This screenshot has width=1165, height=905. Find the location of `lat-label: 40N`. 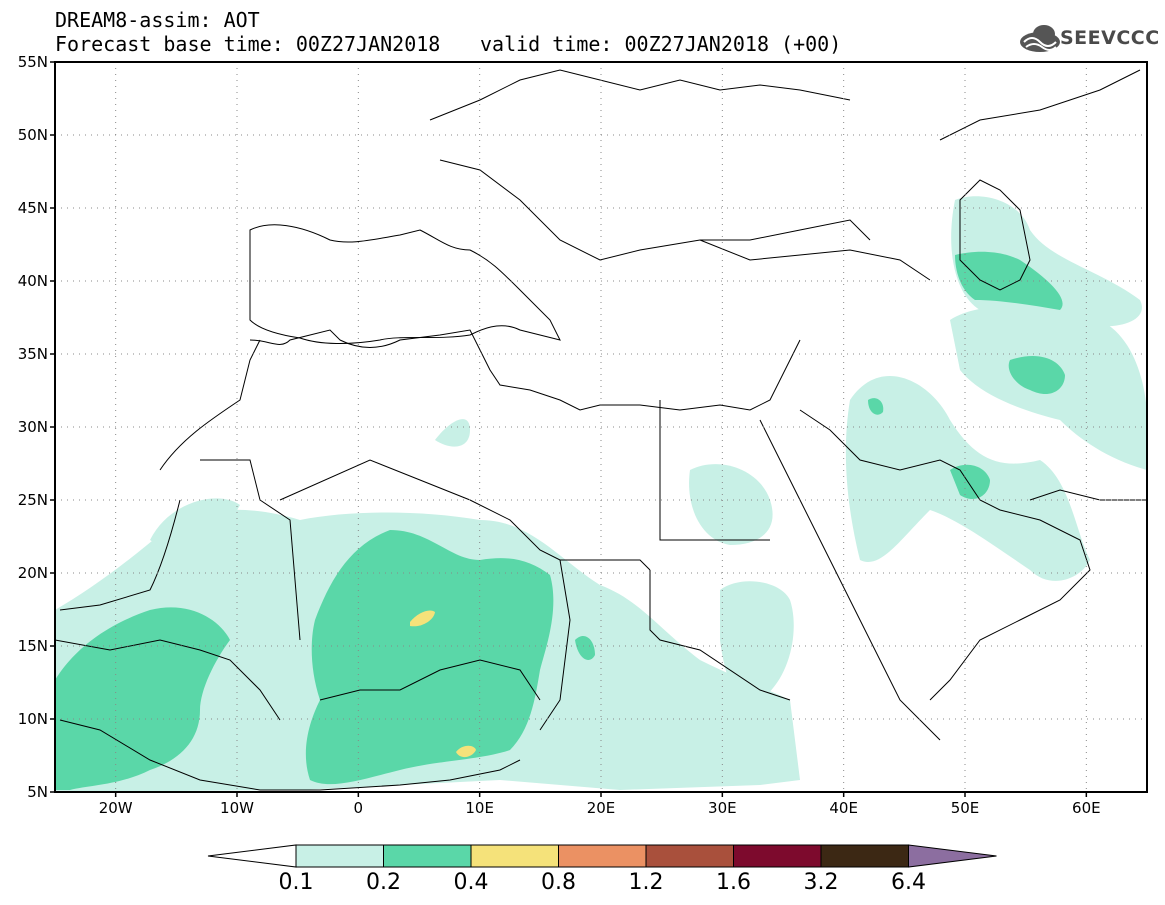

lat-label: 40N is located at coordinates (33, 281).